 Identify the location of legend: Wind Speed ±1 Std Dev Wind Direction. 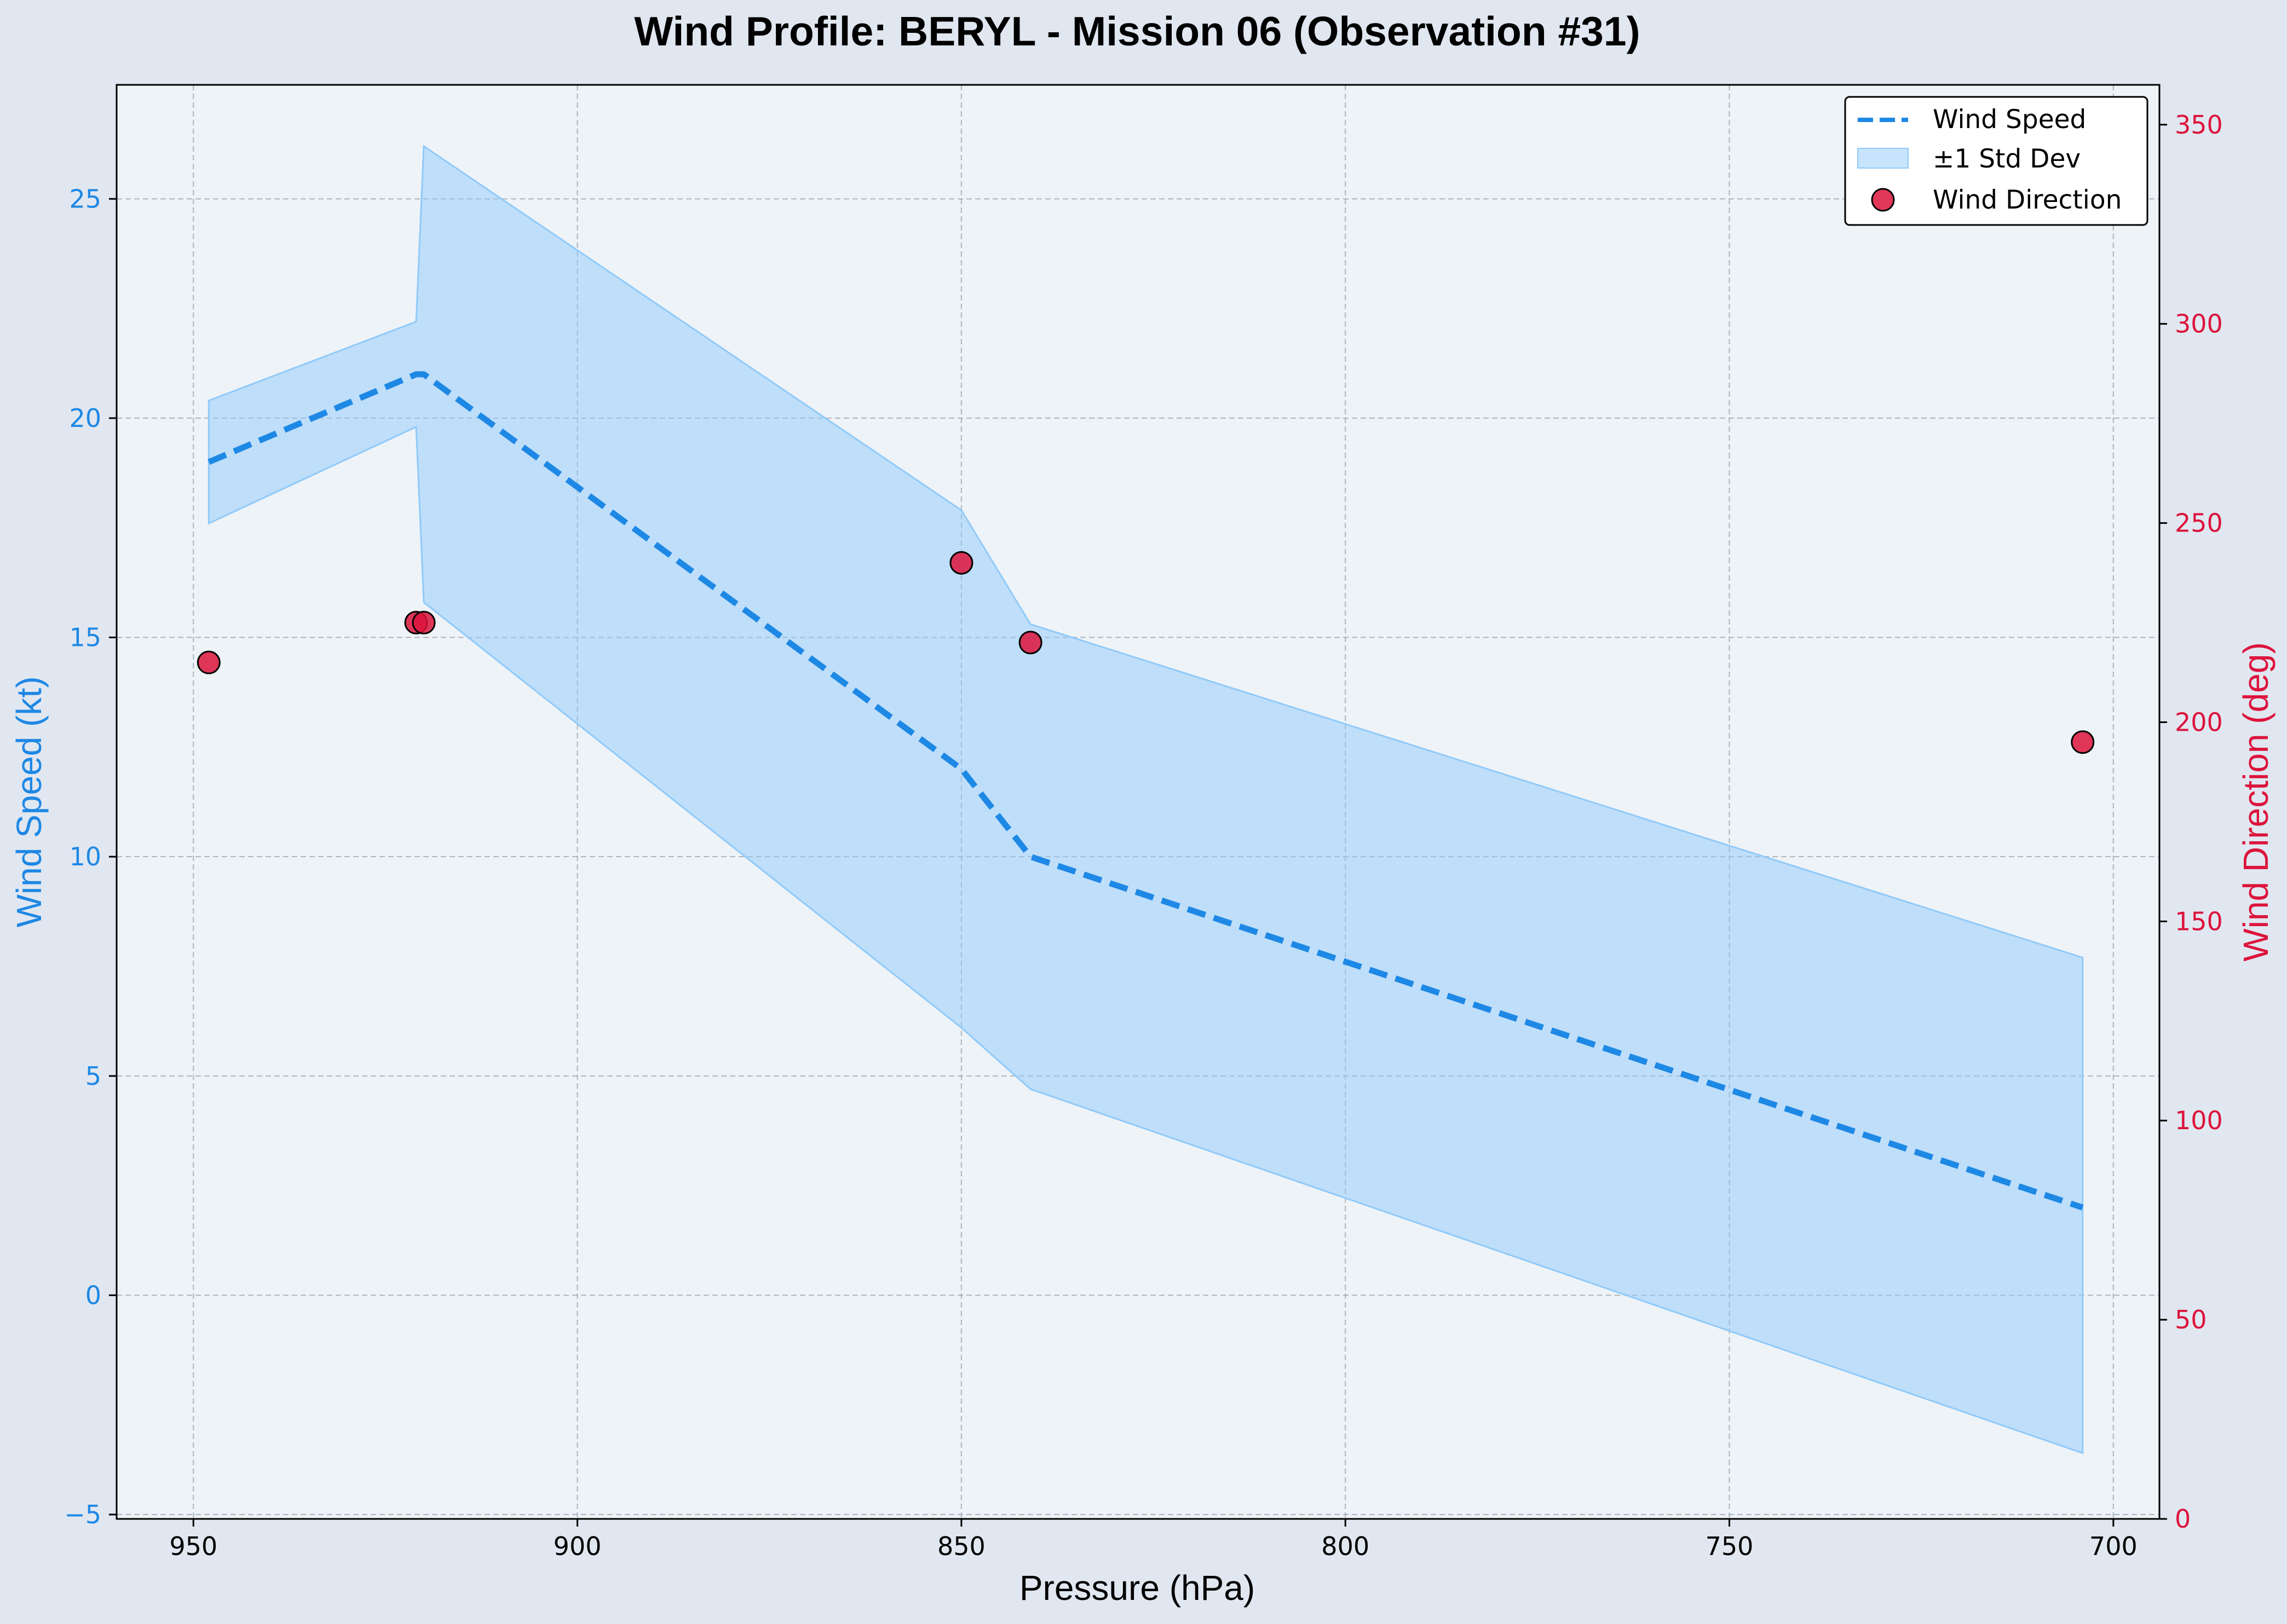
(1996, 161).